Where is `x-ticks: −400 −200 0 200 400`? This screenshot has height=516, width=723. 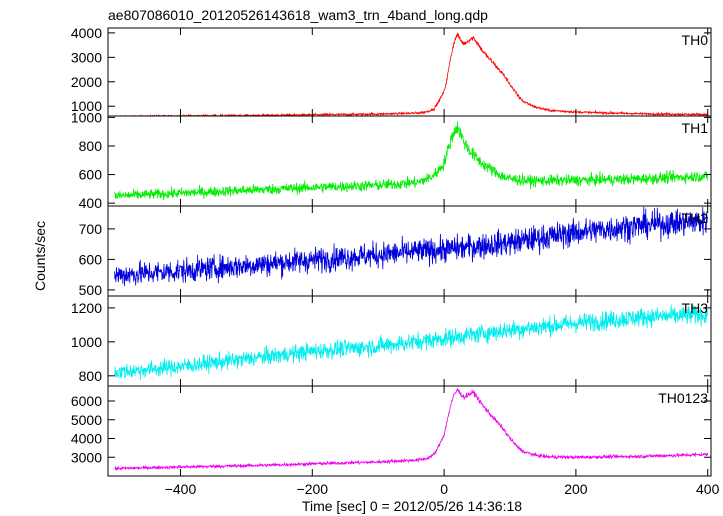 x-ticks: −400 −200 0 200 400 is located at coordinates (442, 489).